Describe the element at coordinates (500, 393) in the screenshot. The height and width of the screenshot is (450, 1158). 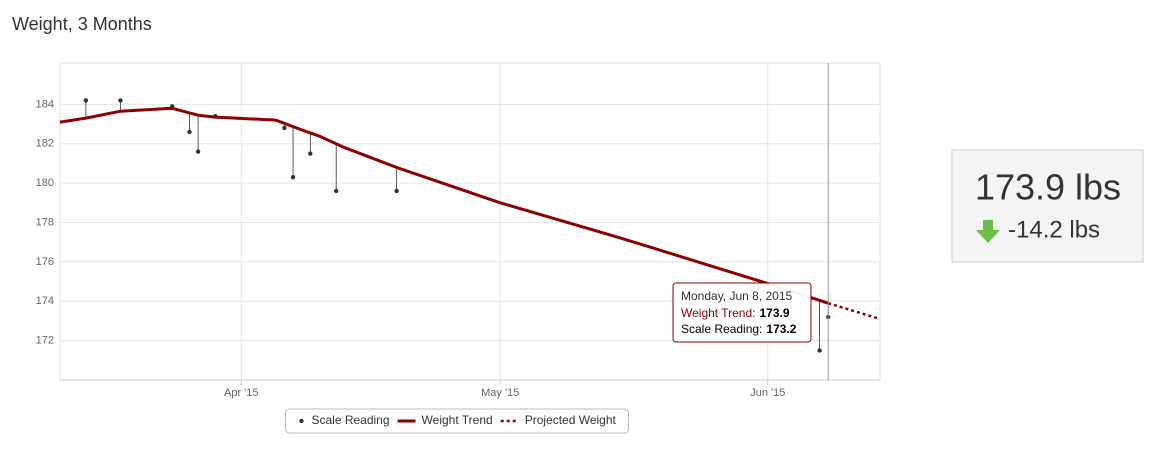
I see `x-tick-label: May '15` at that location.